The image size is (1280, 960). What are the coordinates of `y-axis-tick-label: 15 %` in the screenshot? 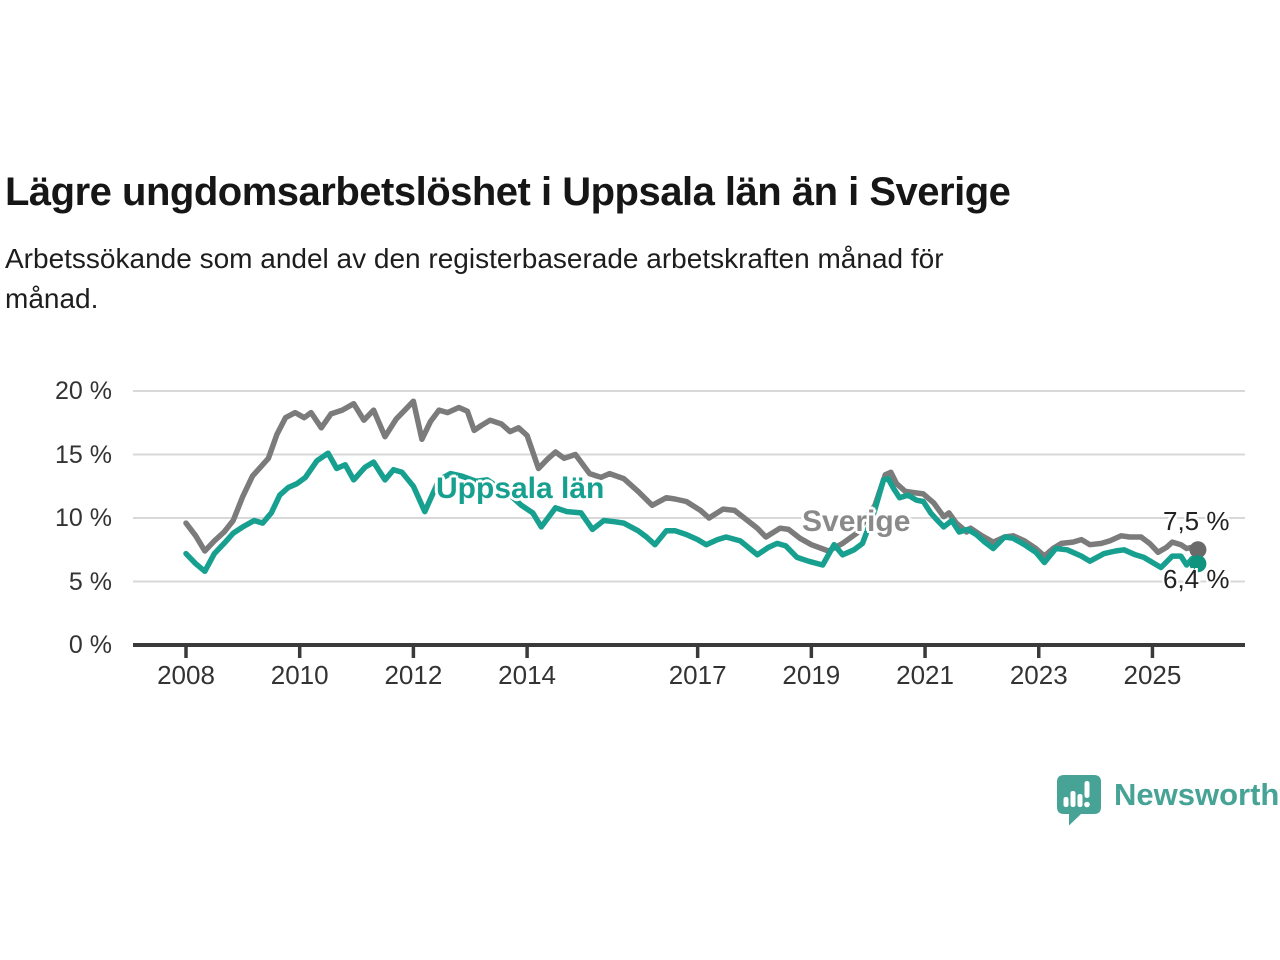 It's located at (83, 454).